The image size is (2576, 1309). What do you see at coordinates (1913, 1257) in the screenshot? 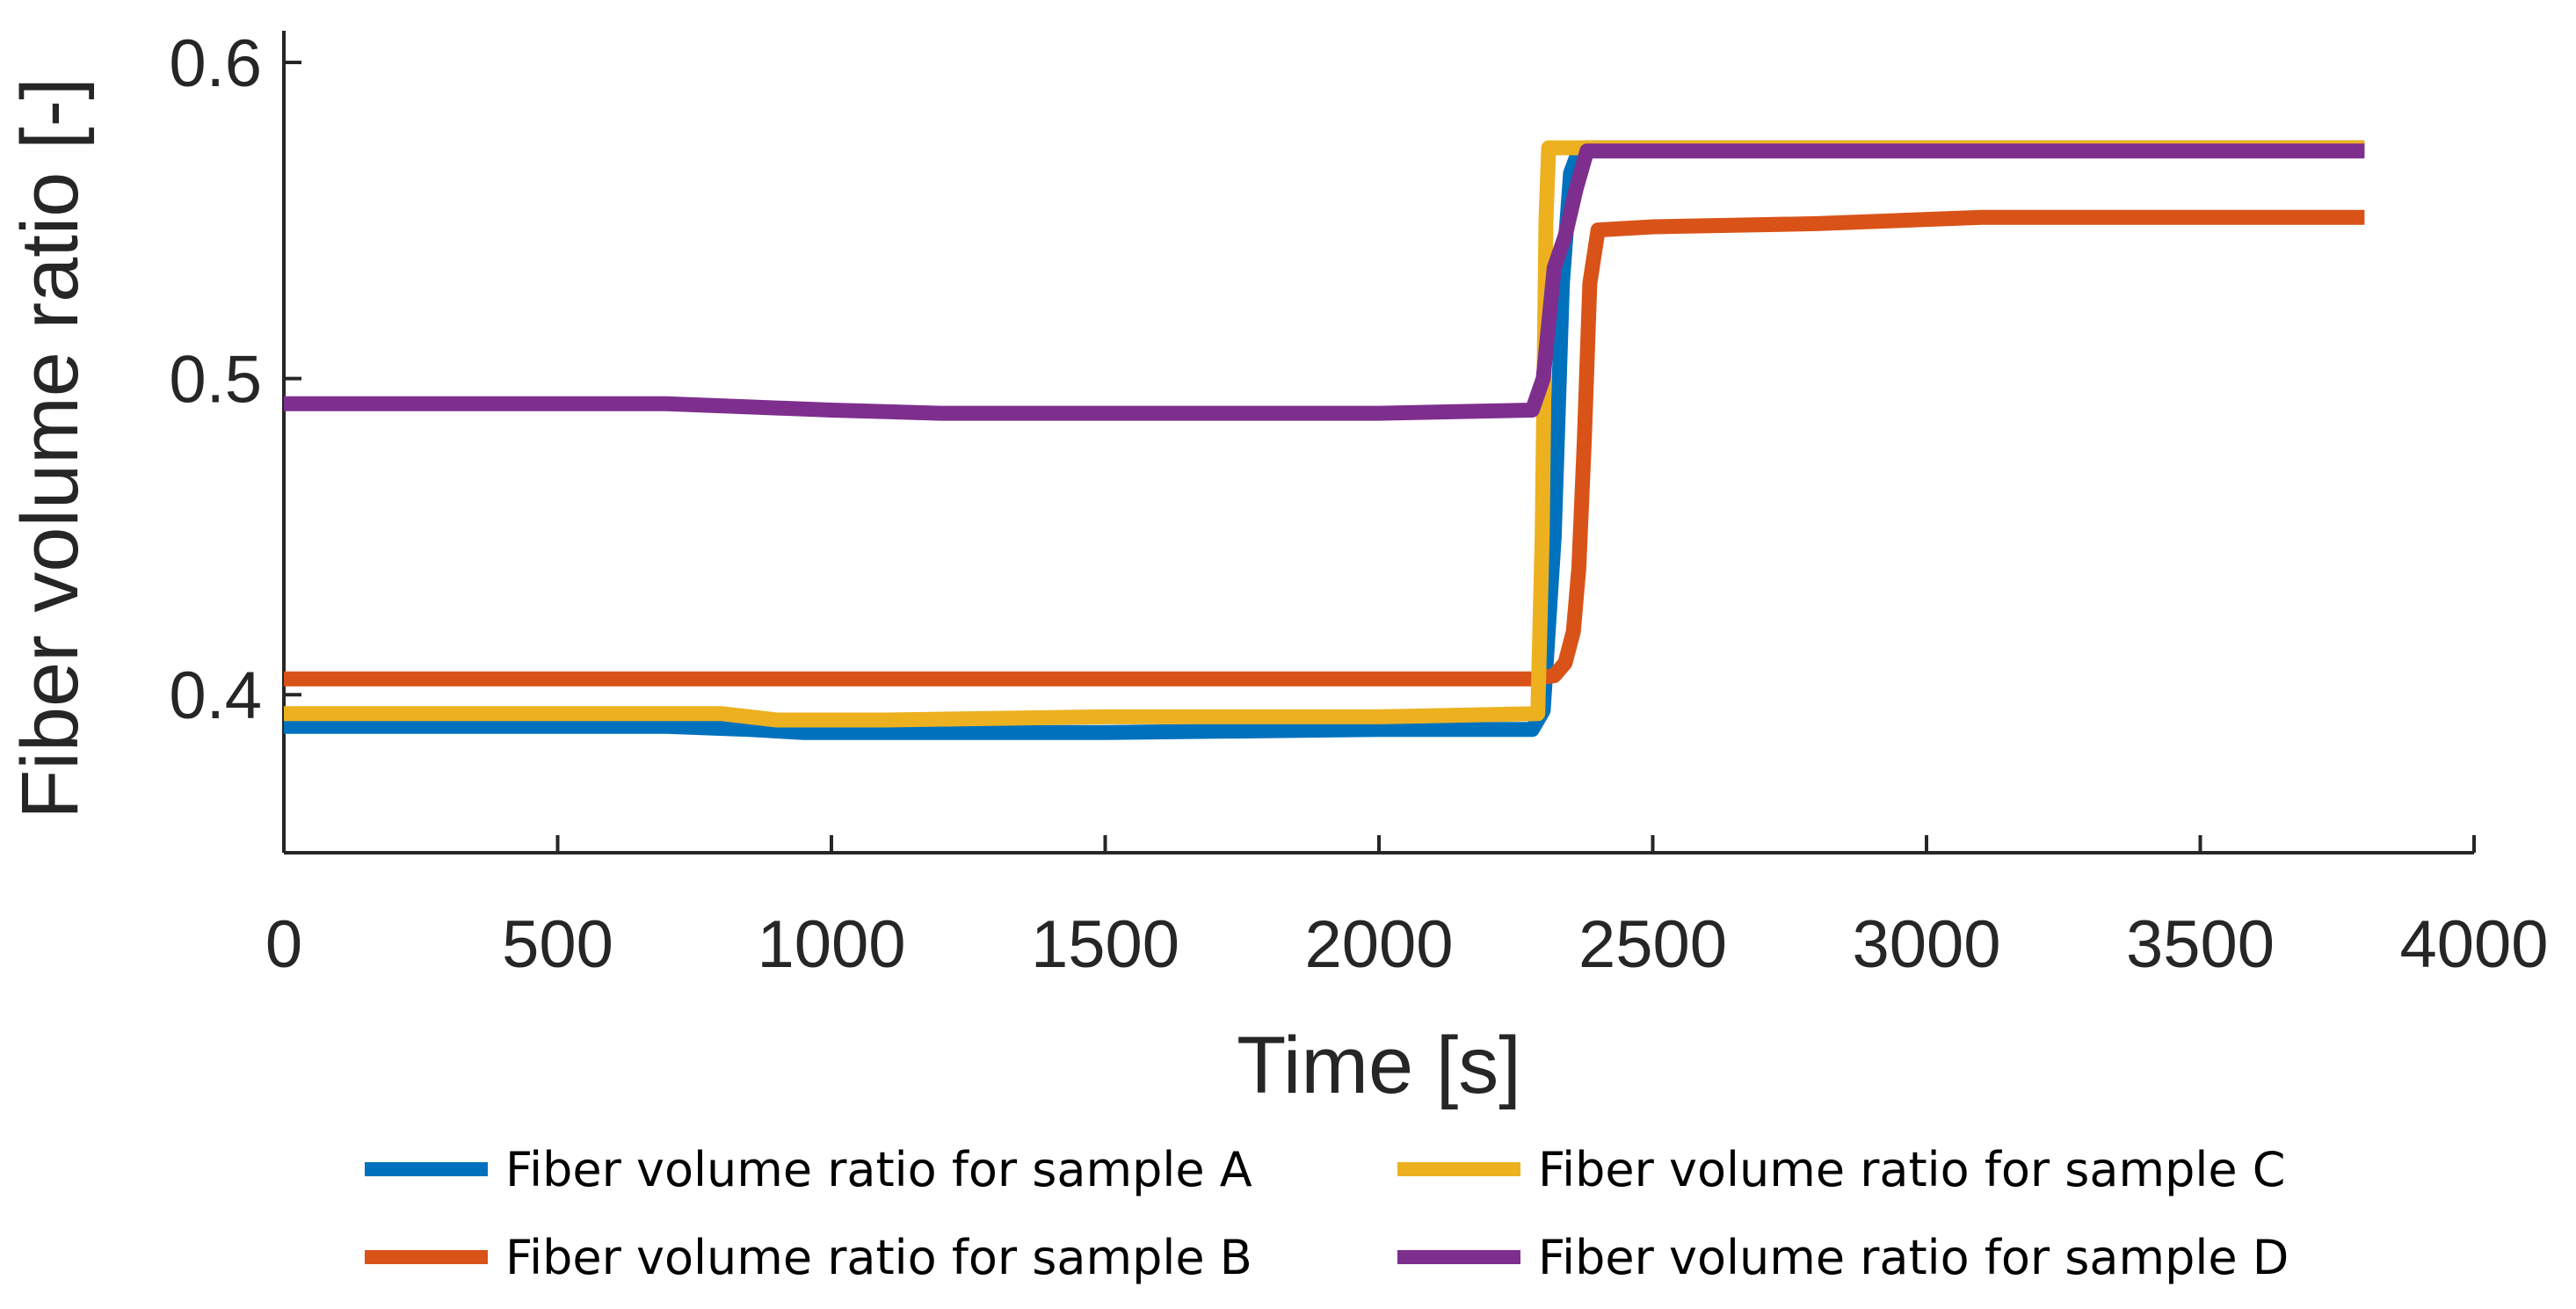
I see `legend-label-sample-d: Fiber volume ratio for sample D` at bounding box center [1913, 1257].